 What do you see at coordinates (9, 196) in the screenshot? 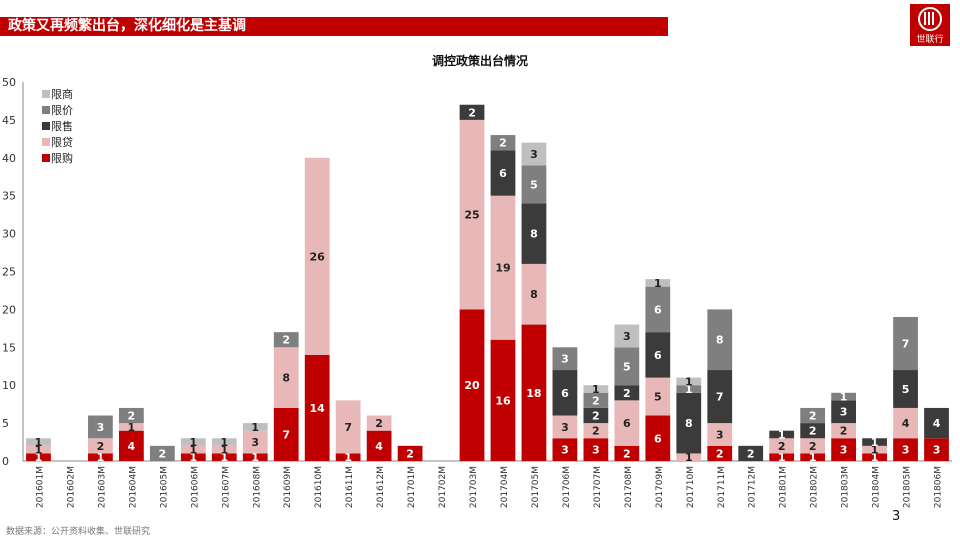
I see `y-tick-label: 35` at bounding box center [9, 196].